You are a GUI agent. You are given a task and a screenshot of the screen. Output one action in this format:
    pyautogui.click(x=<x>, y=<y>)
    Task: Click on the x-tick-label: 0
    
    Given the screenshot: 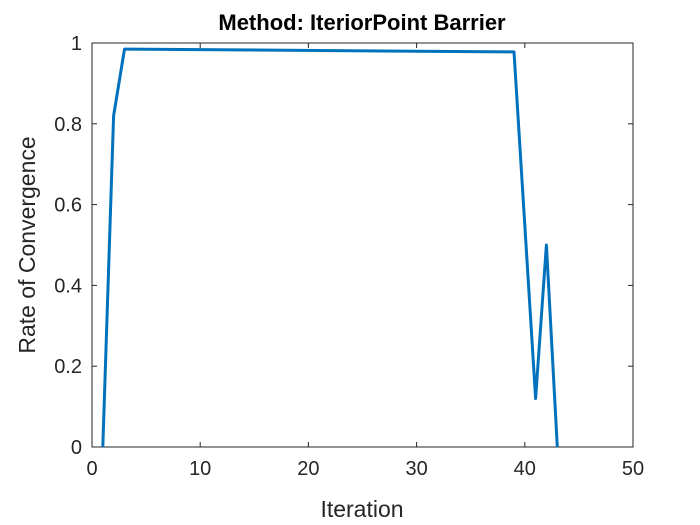 What is the action you would take?
    pyautogui.click(x=91, y=469)
    